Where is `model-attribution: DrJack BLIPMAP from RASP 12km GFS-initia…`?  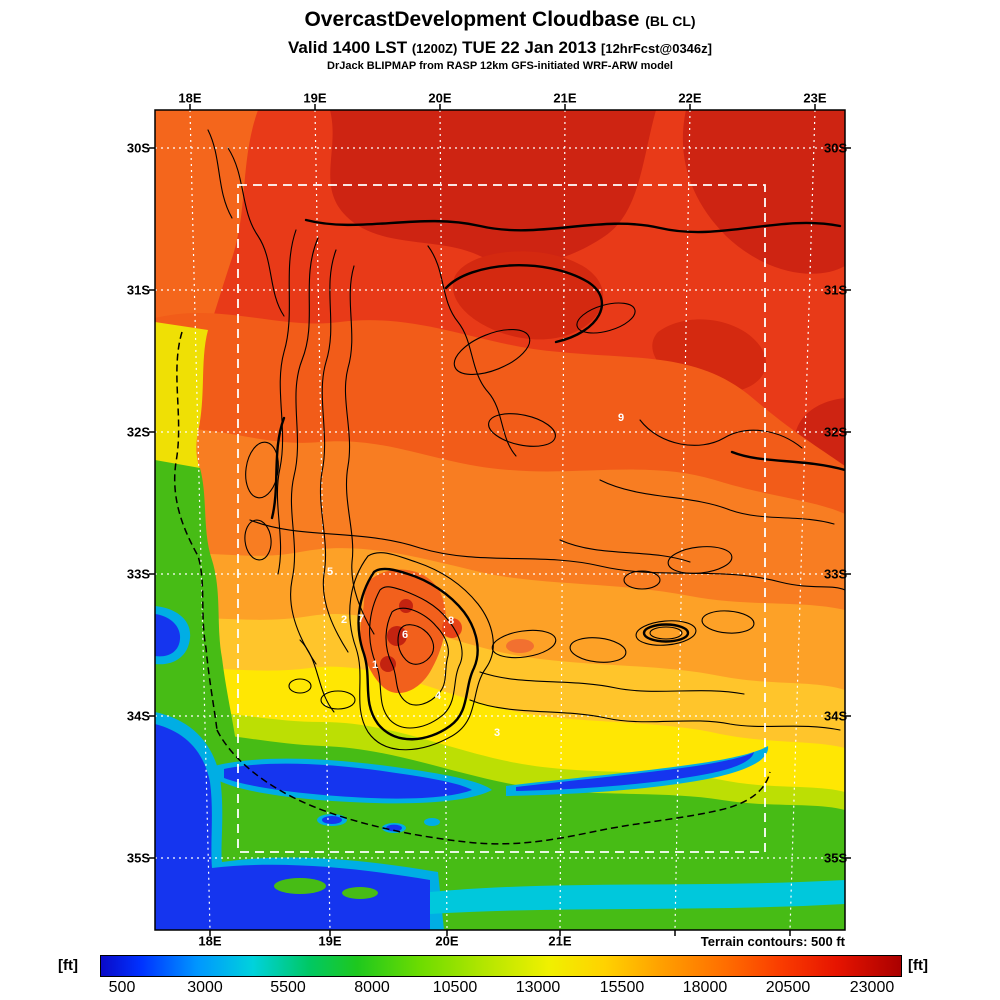
model-attribution: DrJack BLIPMAP from RASP 12km GFS-initia… is located at coordinates (500, 66).